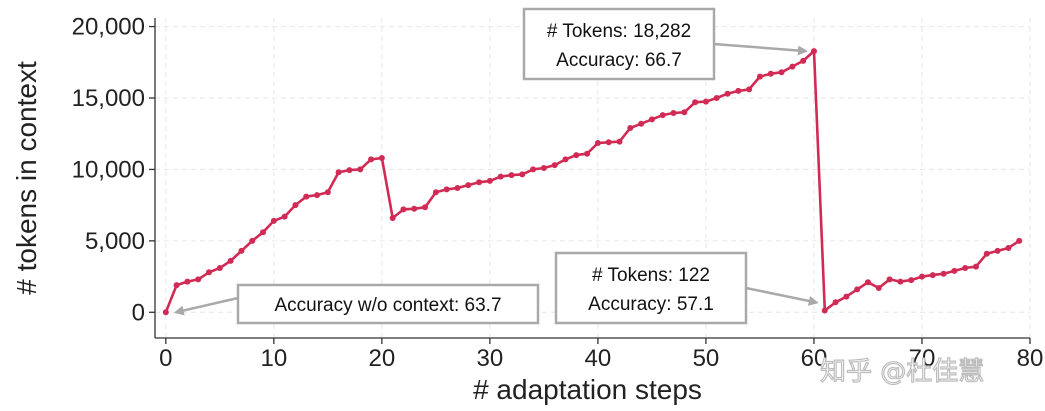 The image size is (1045, 411). What do you see at coordinates (138, 312) in the screenshot?
I see `y-tick-label-0: 0` at bounding box center [138, 312].